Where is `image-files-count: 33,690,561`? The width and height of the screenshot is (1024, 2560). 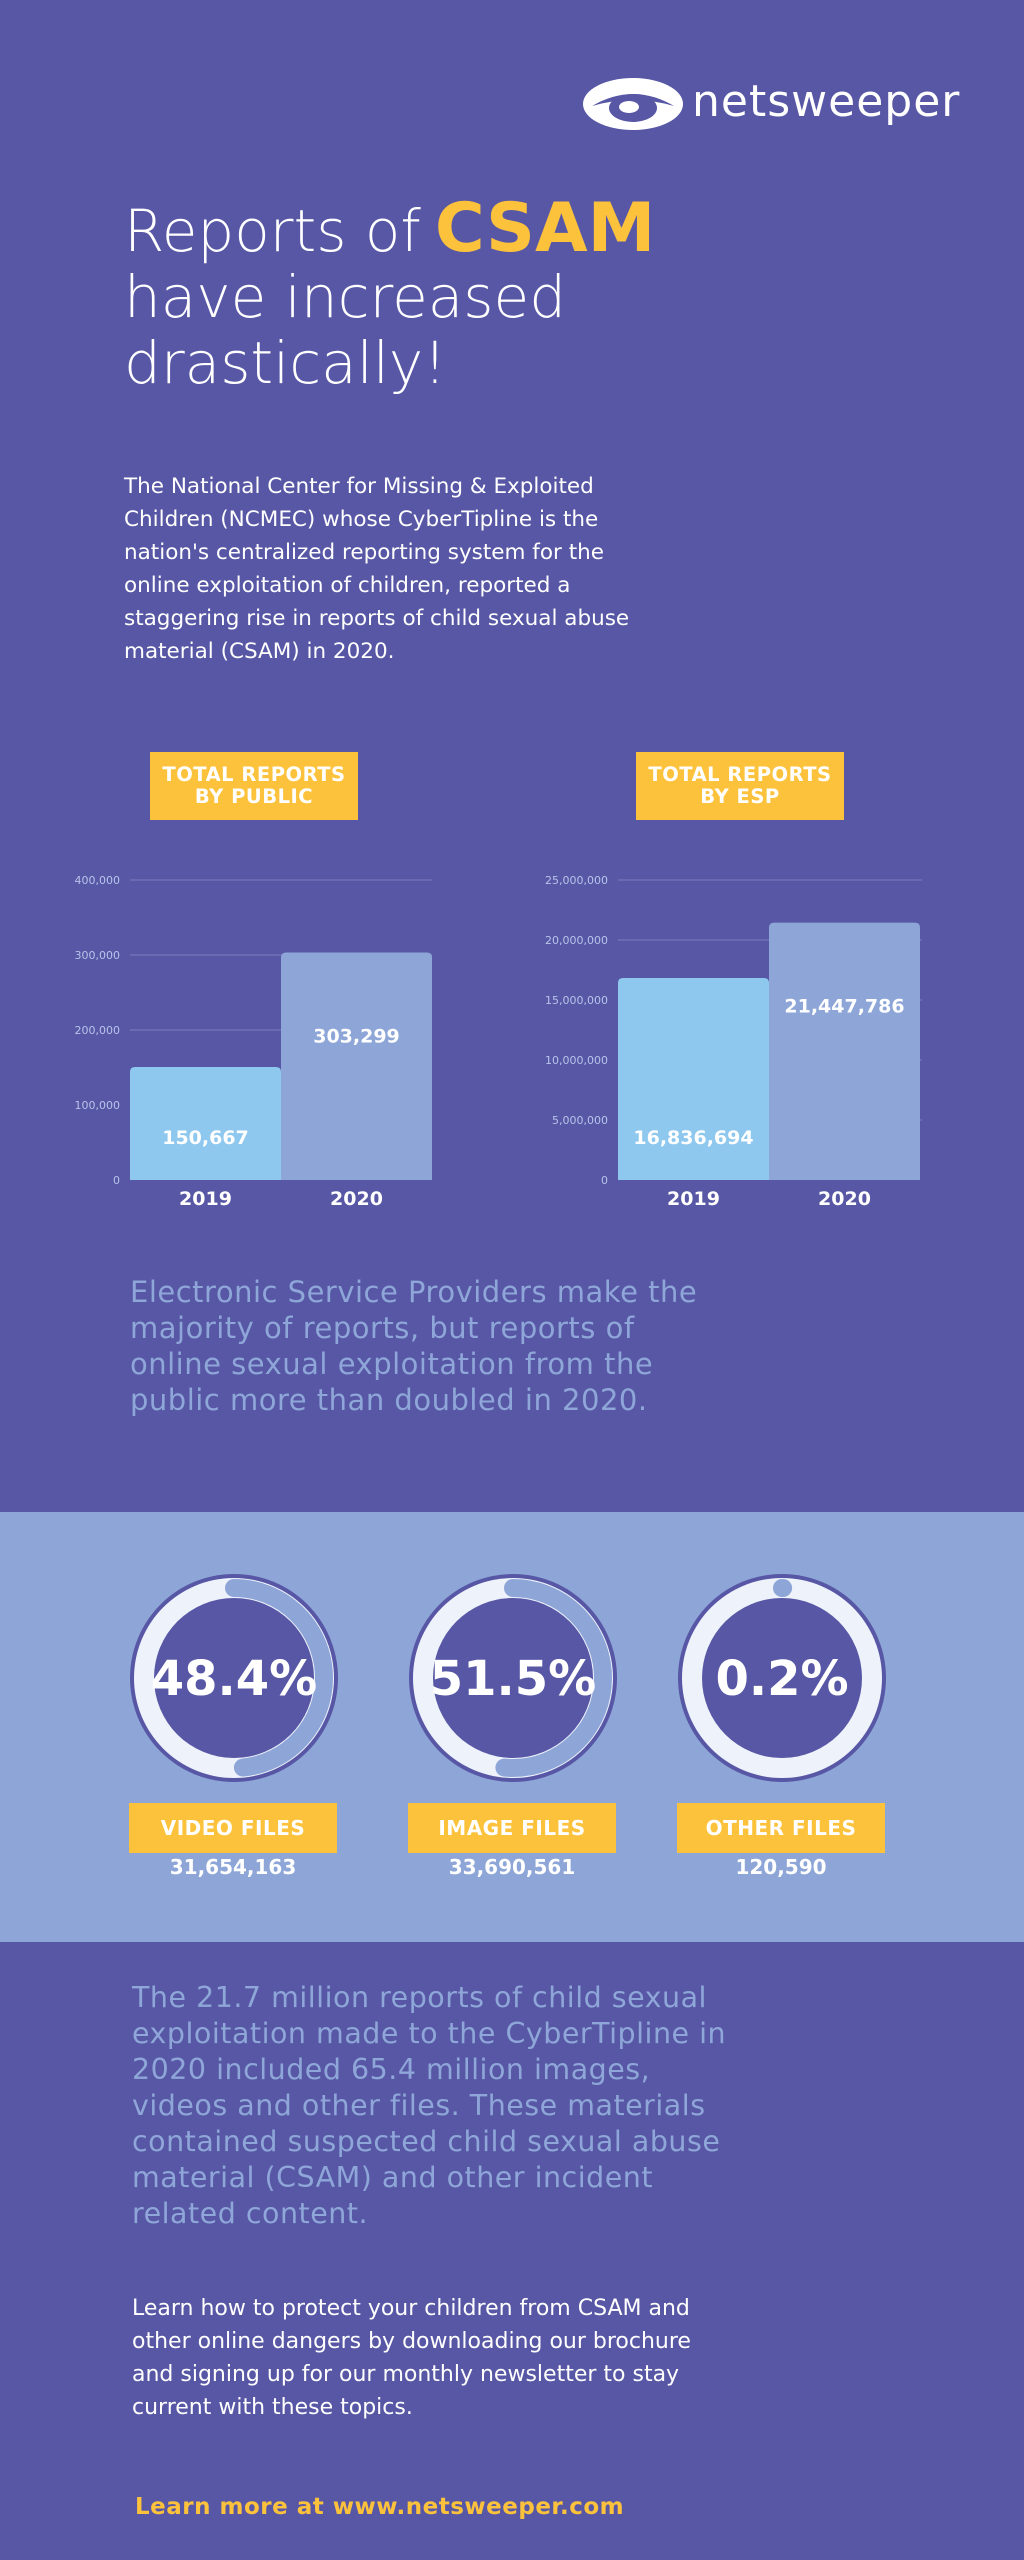
image-files-count: 33,690,561 is located at coordinates (512, 1867).